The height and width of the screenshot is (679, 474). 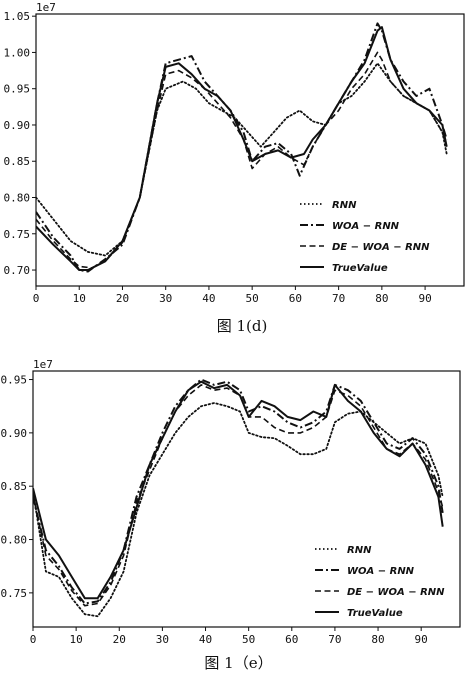 What do you see at coordinates (17, 52) in the screenshot?
I see `y-tick-label: 1.00` at bounding box center [17, 52].